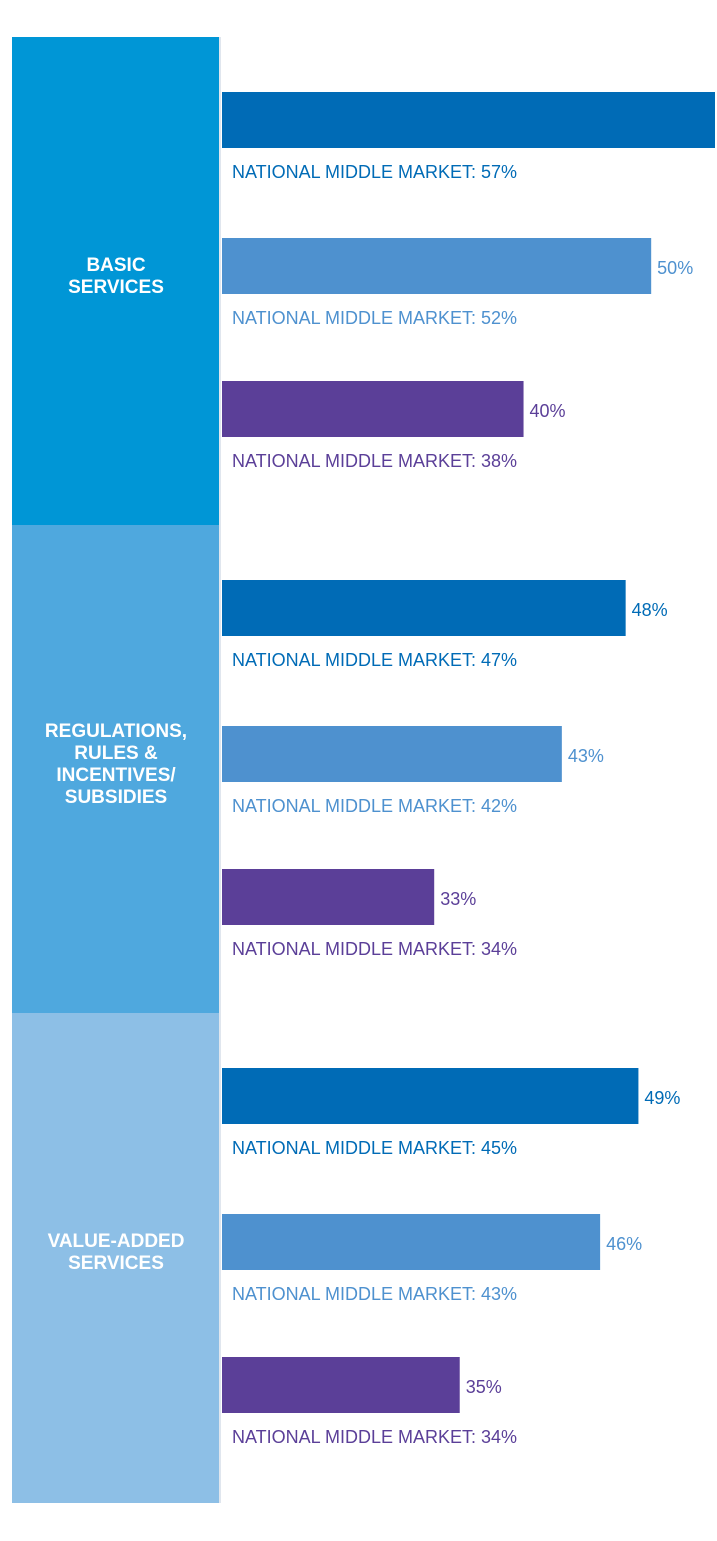  What do you see at coordinates (374, 660) in the screenshot?
I see `national-label: NATIONAL MIDDLE MARKET: 47%` at bounding box center [374, 660].